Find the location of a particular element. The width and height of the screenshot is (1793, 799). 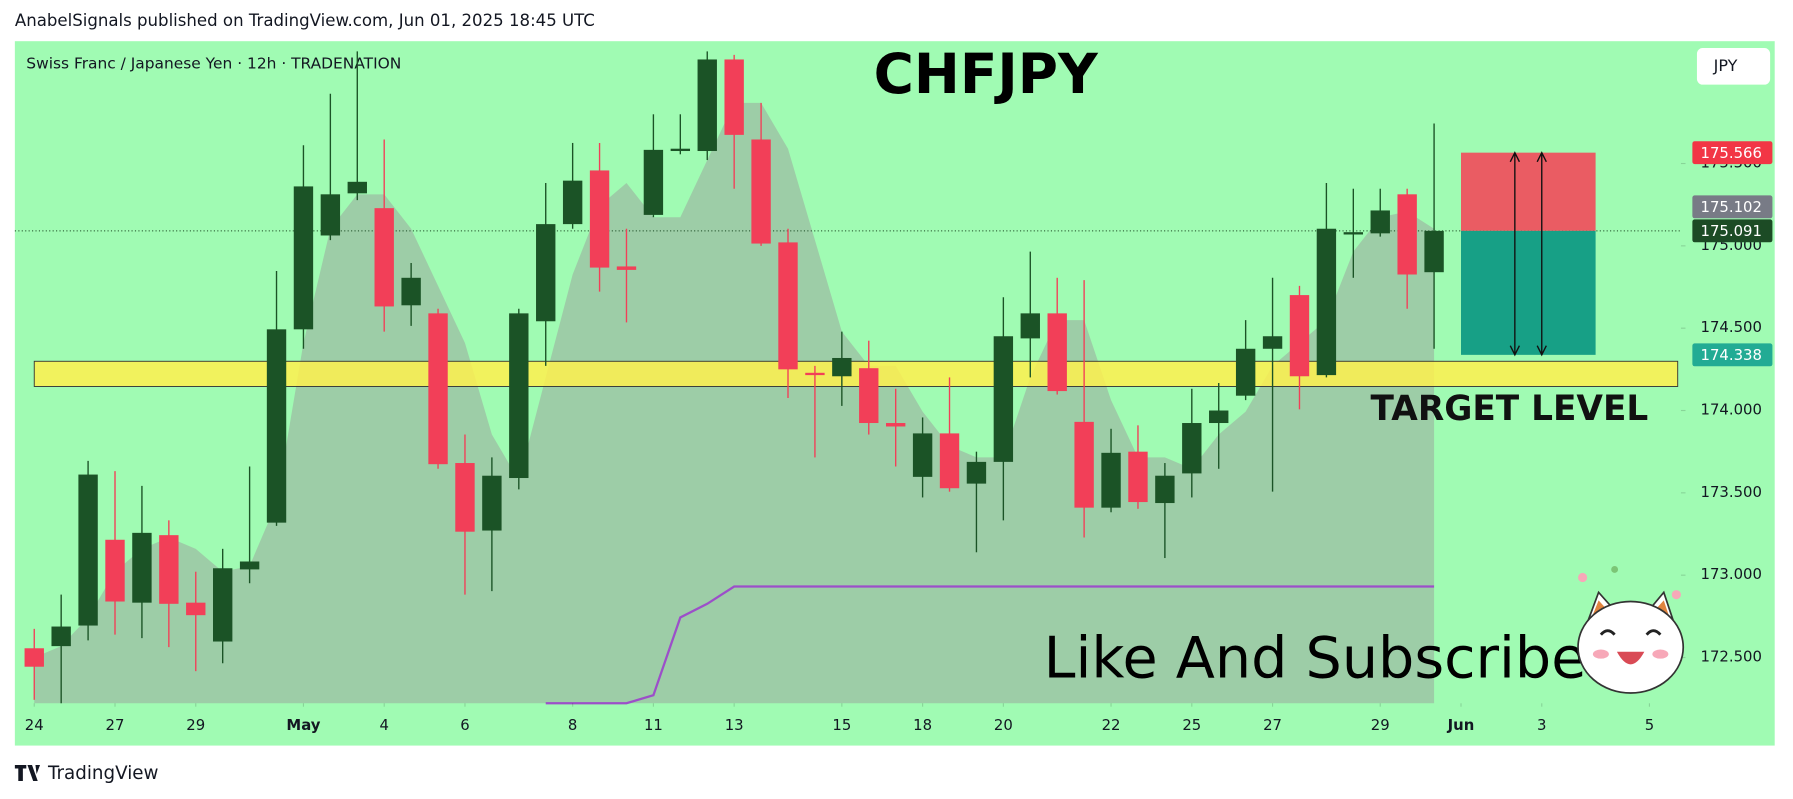

footer-brand: TradingView is located at coordinates (103, 773).